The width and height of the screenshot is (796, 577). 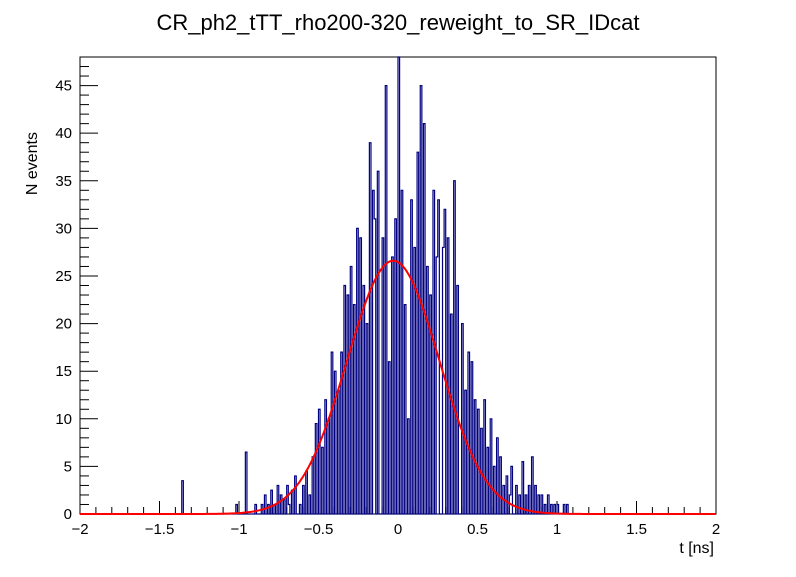 What do you see at coordinates (398, 529) in the screenshot?
I see `x-tick-label: 0` at bounding box center [398, 529].